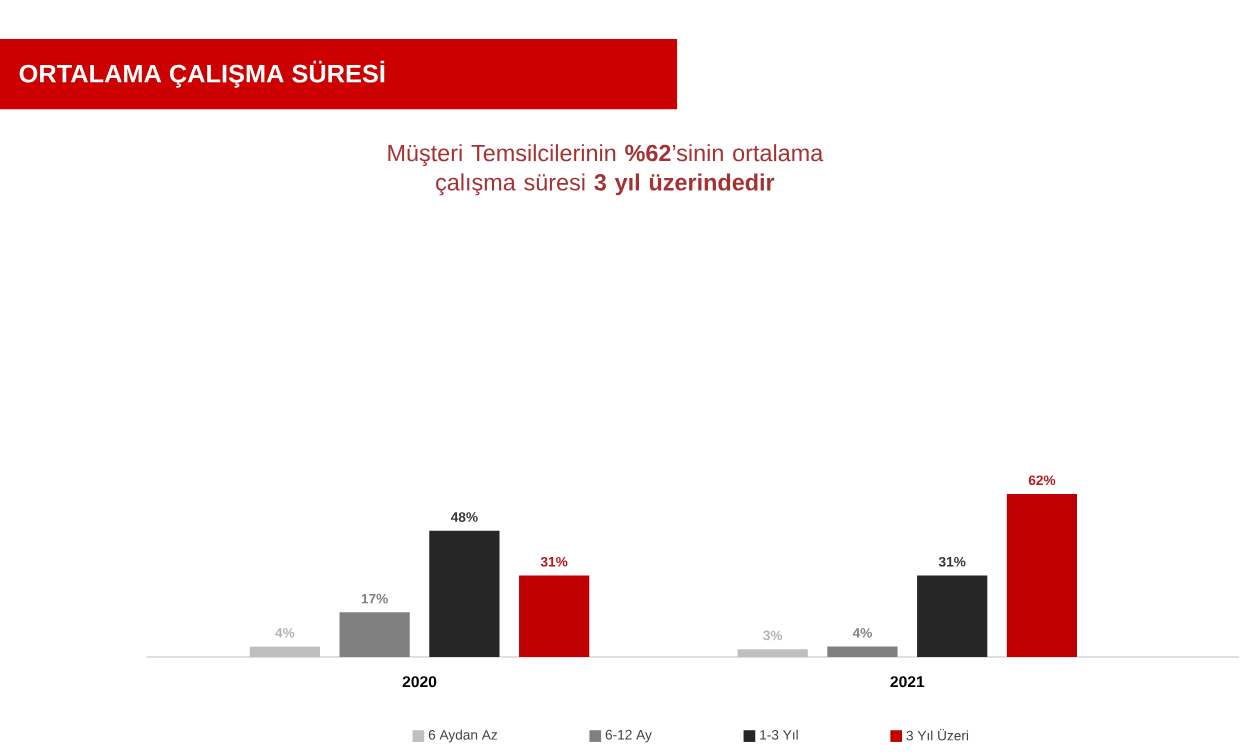  I want to click on text: Müşteri Temsilcilerinin %62’sinin ortalama çalışma süresi 3 yıl üzerindedir, so click(606, 170).